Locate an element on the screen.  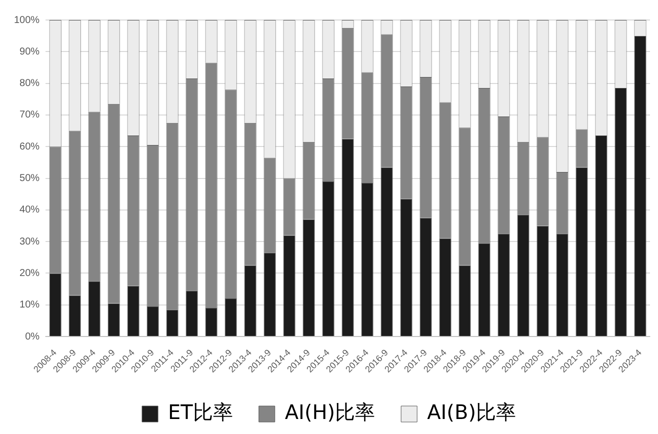
y-tick-label: 30% is located at coordinates (30, 242).